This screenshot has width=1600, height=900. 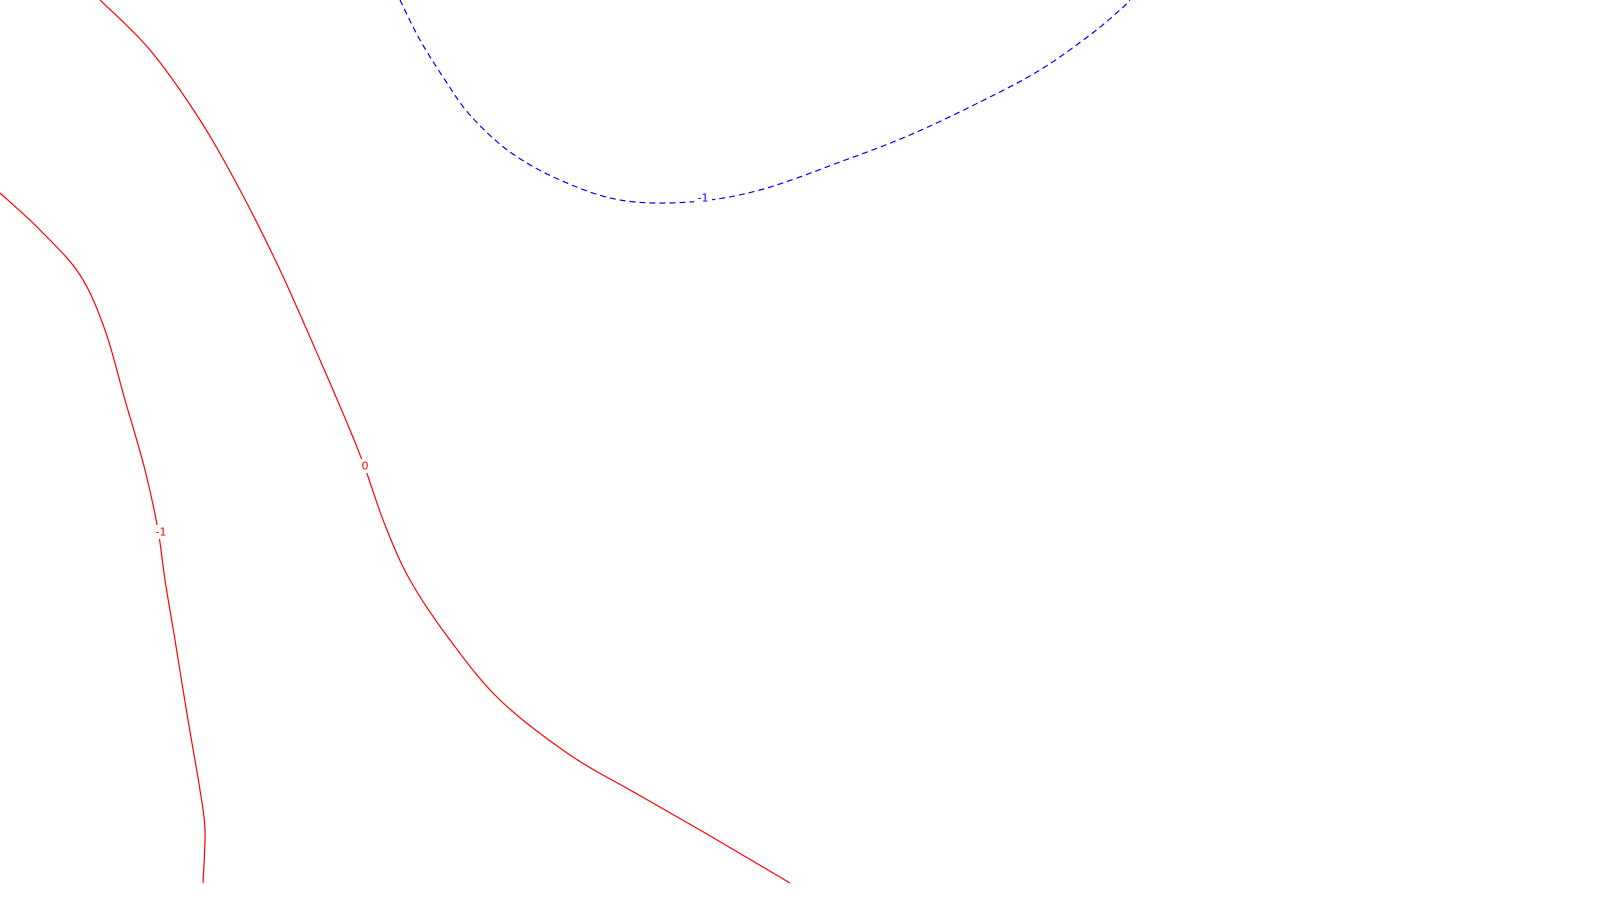 I want to click on contour-labels: 0 -1 -1, so click(x=432, y=365).